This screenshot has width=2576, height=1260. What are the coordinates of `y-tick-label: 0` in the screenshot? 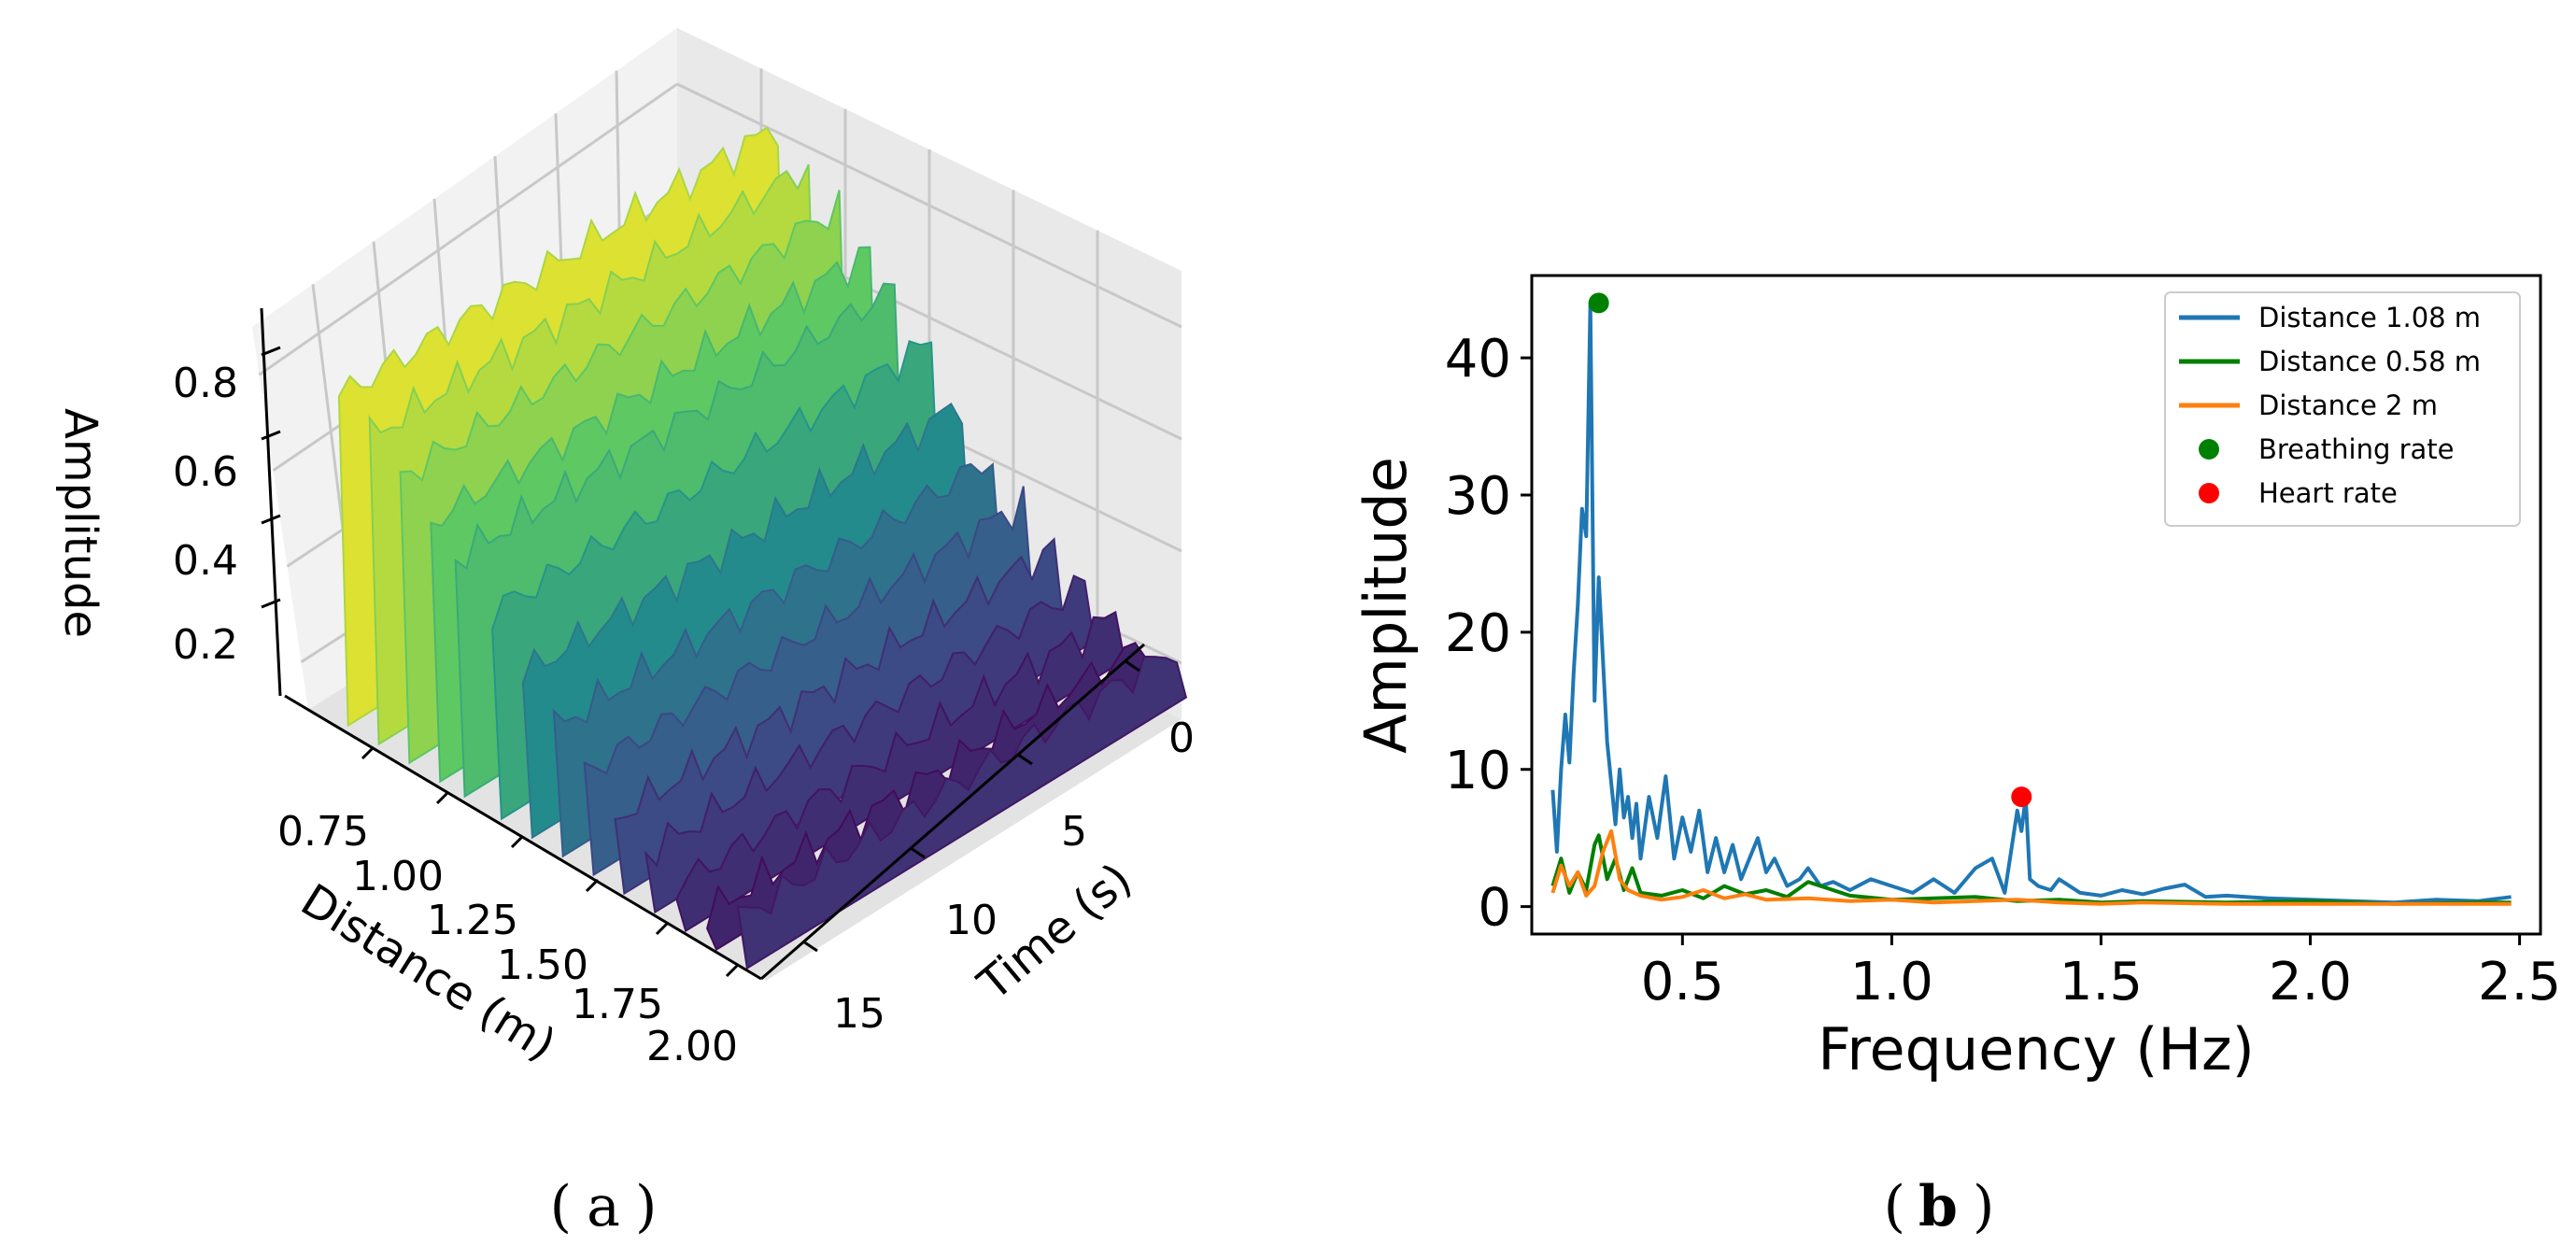 It's located at (1494, 908).